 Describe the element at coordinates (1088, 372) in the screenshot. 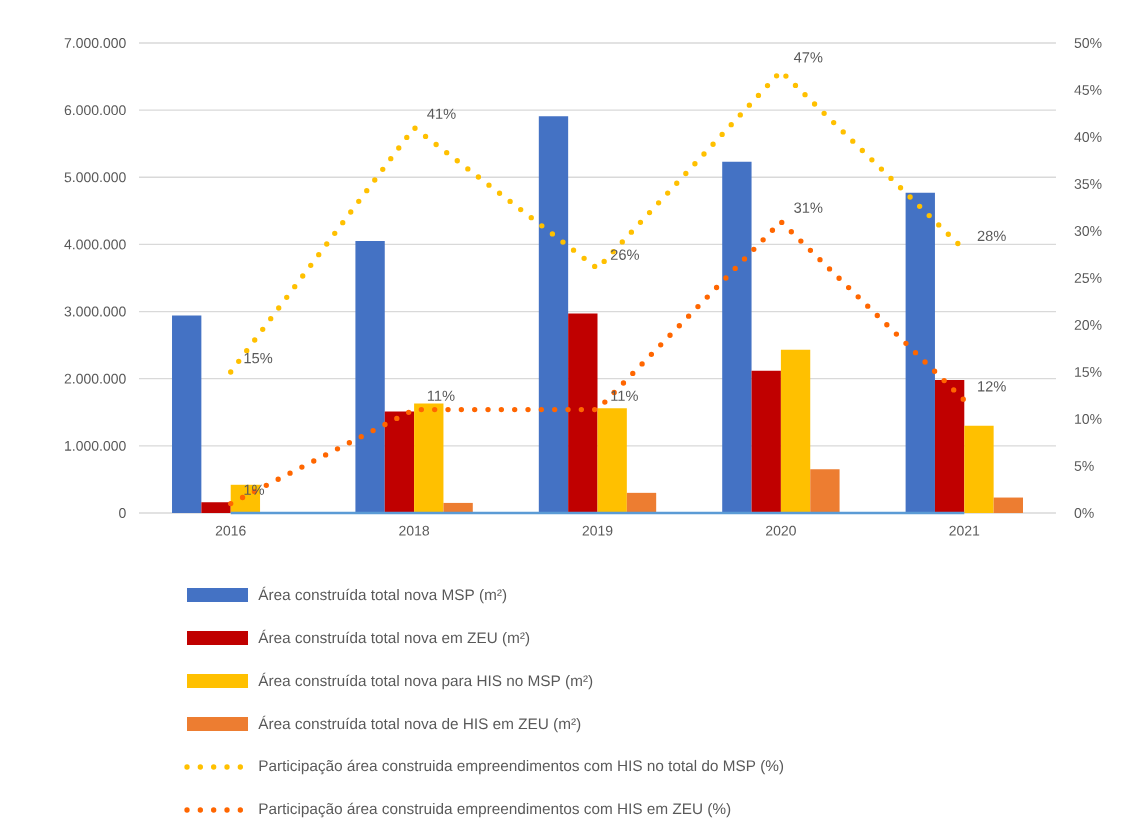

I see `y2-tick-label: 15%` at that location.